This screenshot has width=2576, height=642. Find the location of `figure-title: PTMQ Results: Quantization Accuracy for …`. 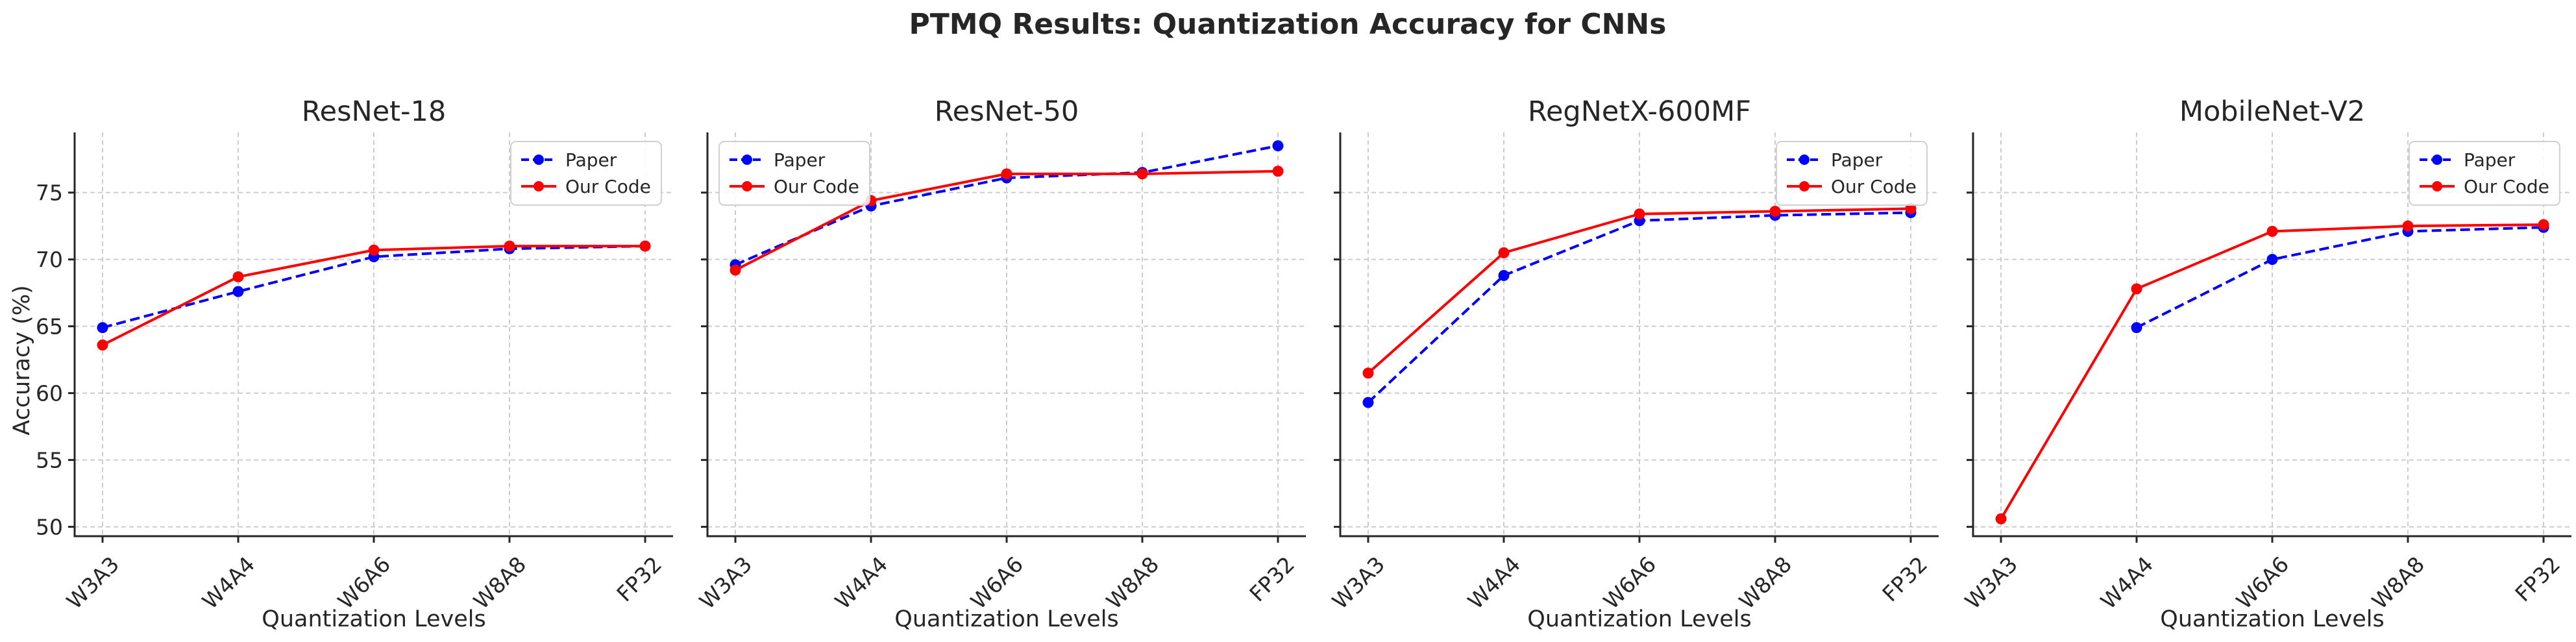

figure-title: PTMQ Results: Quantization Accuracy for … is located at coordinates (1288, 24).